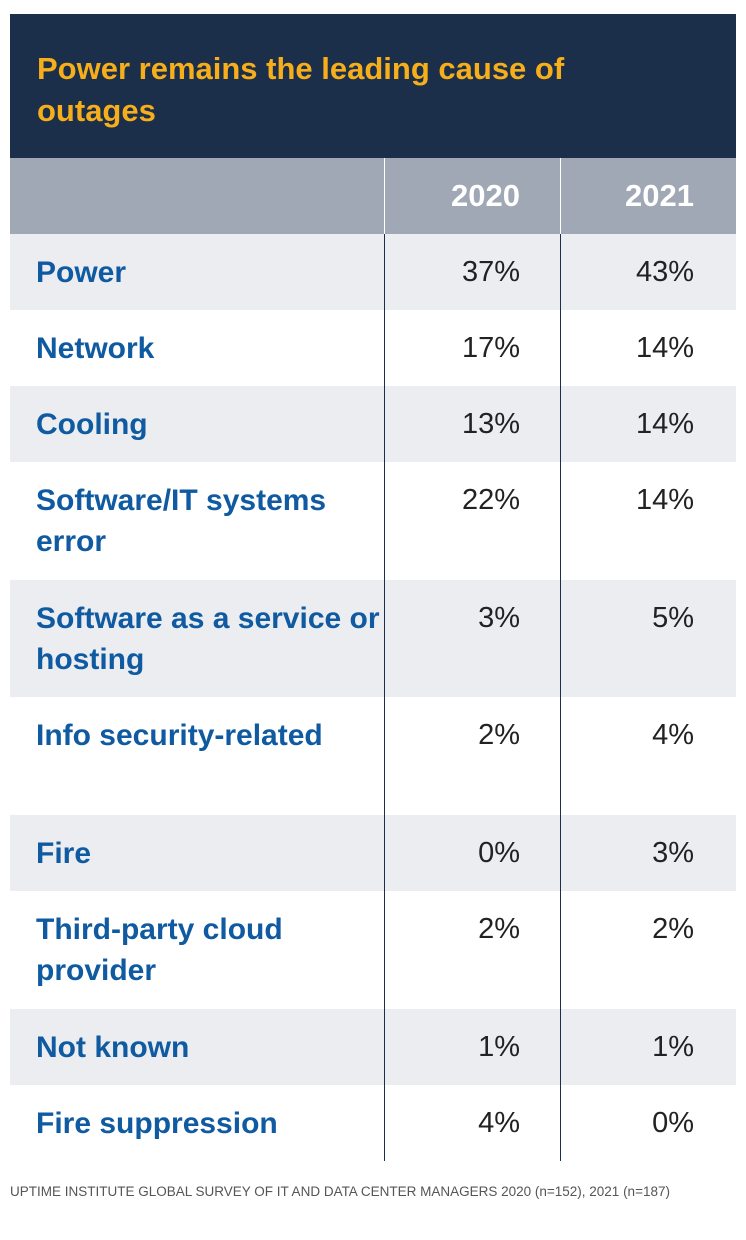 This screenshot has height=1240, width=746. I want to click on table-row: Not known 1% 1%, so click(373, 1047).